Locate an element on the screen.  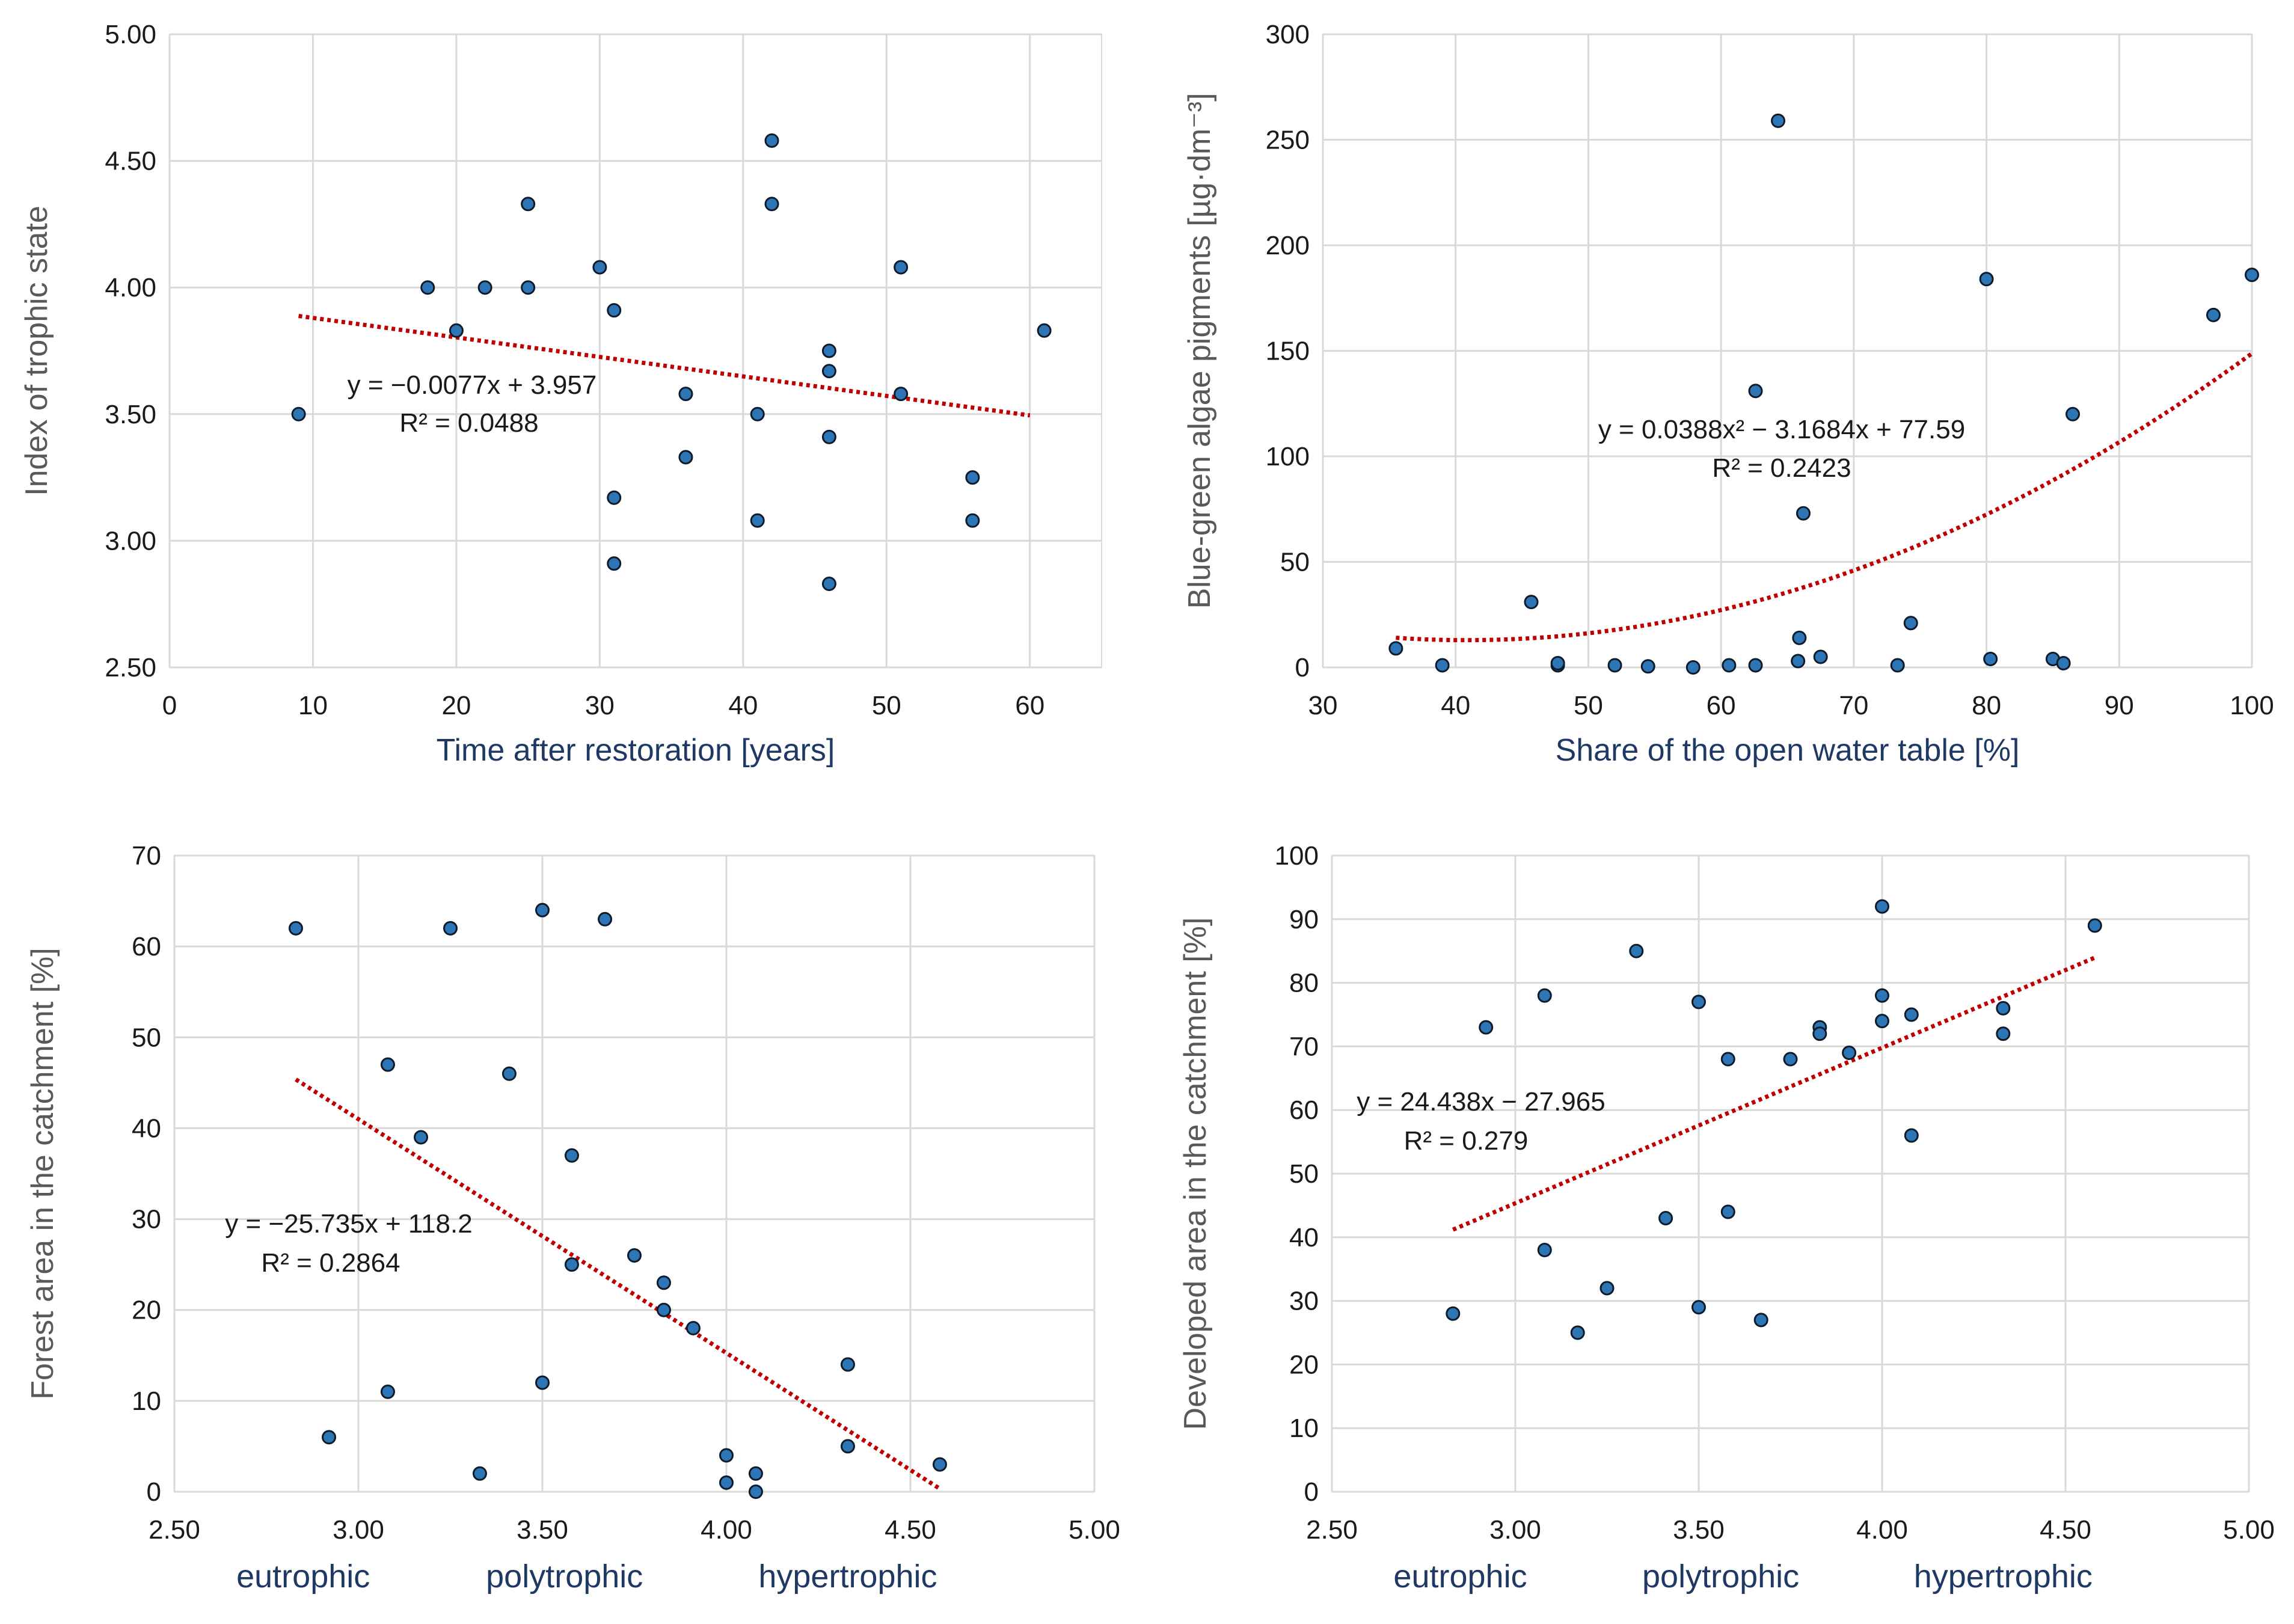
y-tick-label: 30 is located at coordinates (1304, 1301).